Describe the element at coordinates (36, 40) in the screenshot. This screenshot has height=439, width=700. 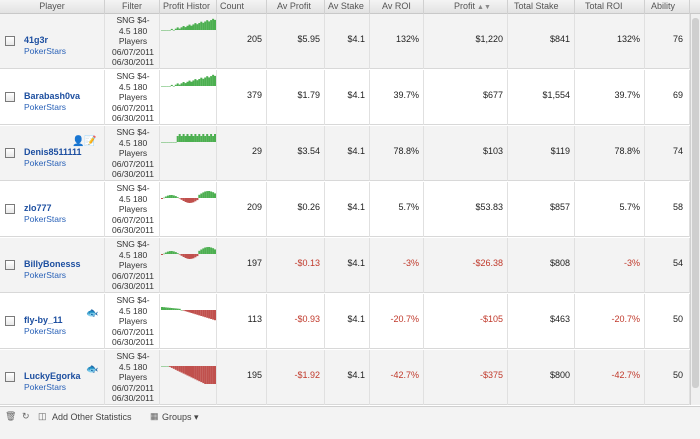
I see `player-name-link: 41g3r` at that location.